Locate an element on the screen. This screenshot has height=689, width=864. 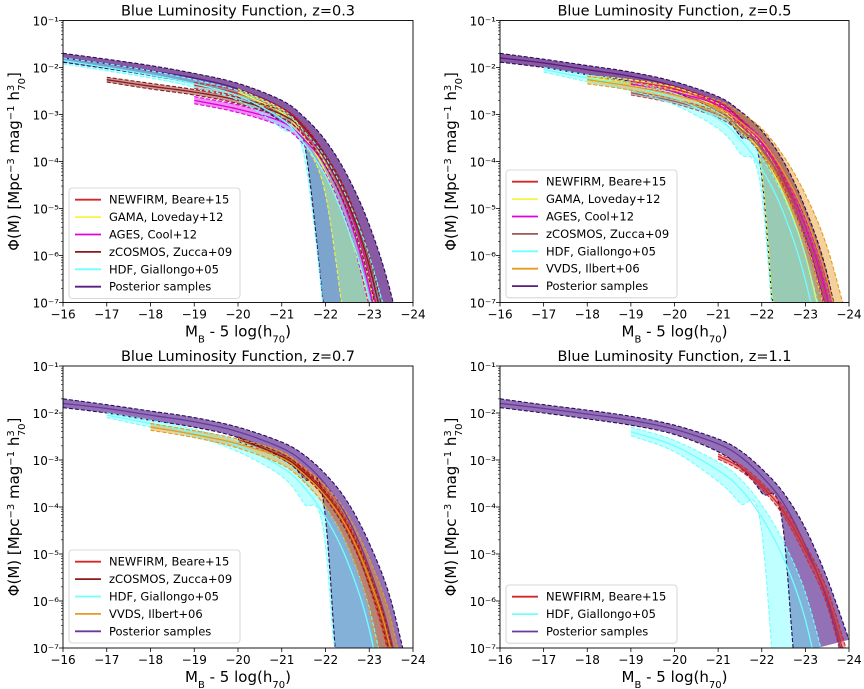
band-newfirm is located at coordinates (286, 192).